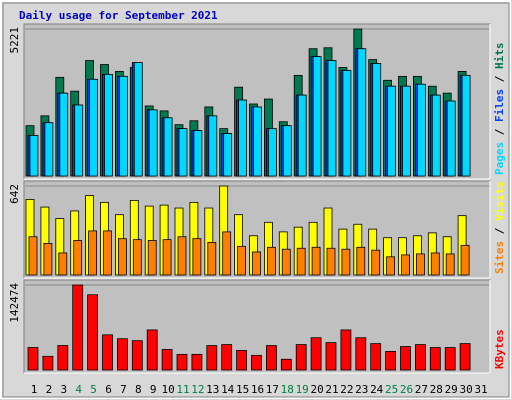 This screenshot has height=400, width=512. What do you see at coordinates (138, 389) in the screenshot?
I see `x-tick-label: 8` at bounding box center [138, 389].